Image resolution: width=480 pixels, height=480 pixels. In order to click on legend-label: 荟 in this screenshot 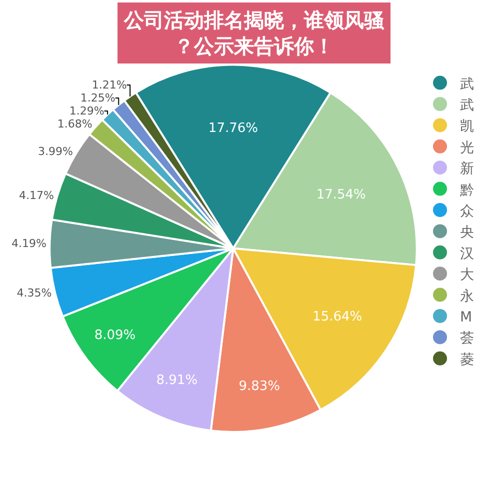, I will do `click(467, 338)`.